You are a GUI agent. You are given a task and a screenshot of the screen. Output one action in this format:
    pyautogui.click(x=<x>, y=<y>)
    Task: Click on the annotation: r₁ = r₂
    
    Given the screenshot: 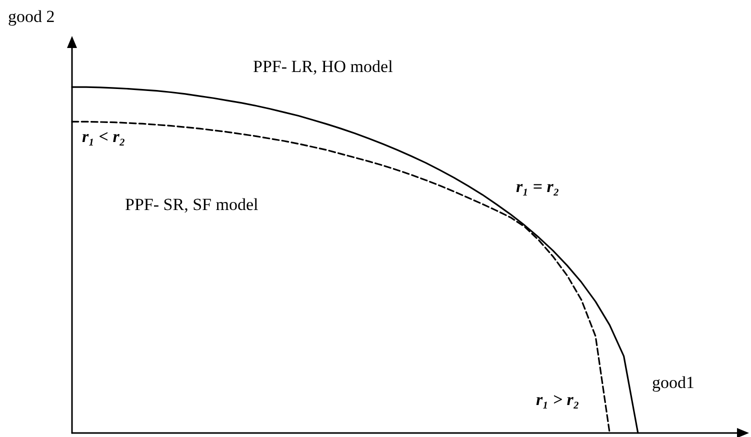 What is the action you would take?
    pyautogui.click(x=538, y=186)
    